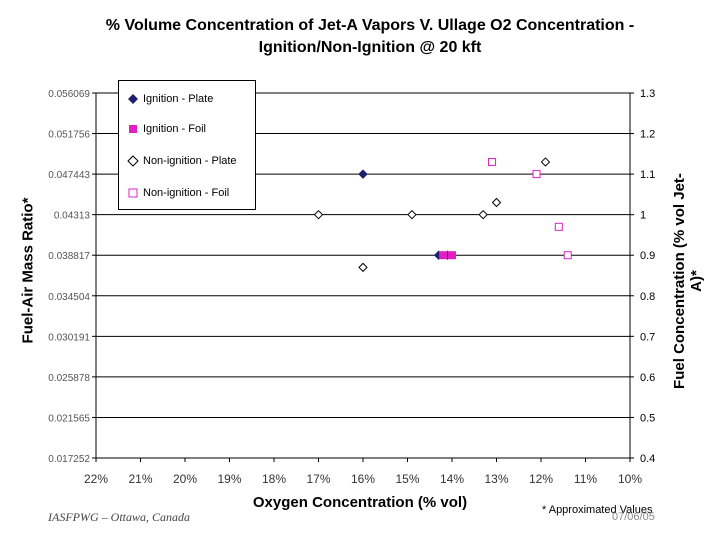 This screenshot has height=540, width=720. I want to click on legend-label: Ignition - Plate, so click(178, 99).